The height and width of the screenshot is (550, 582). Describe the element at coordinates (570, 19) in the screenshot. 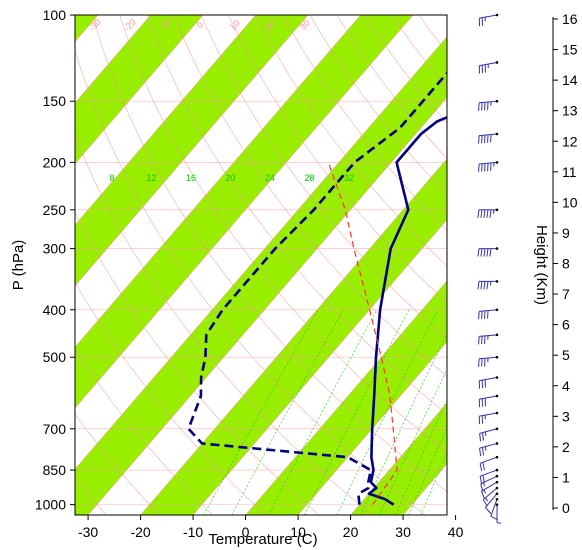

I see `height-tick-label: 16` at that location.